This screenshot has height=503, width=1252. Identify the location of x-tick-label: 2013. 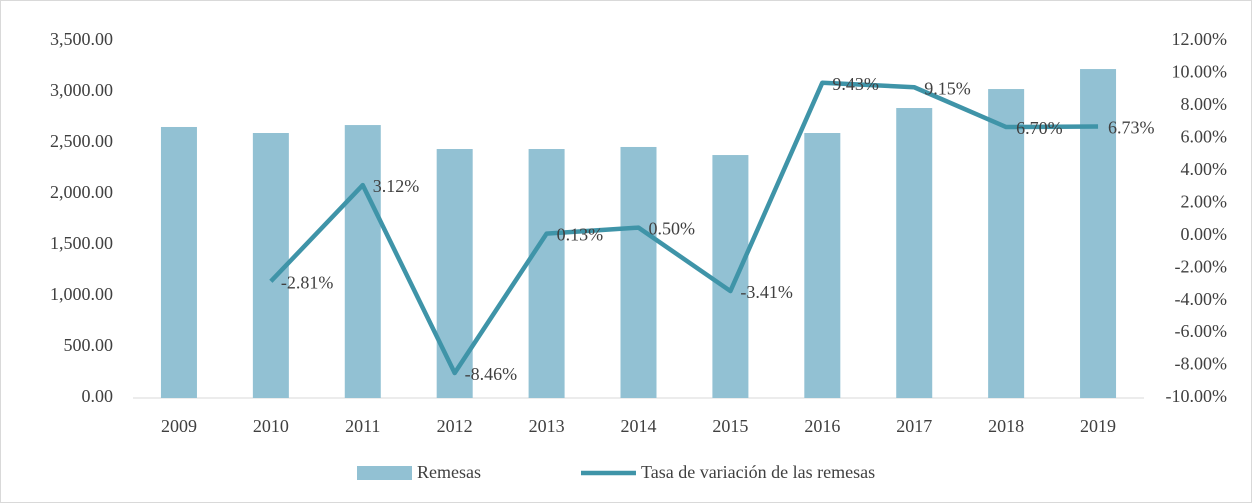
(547, 426).